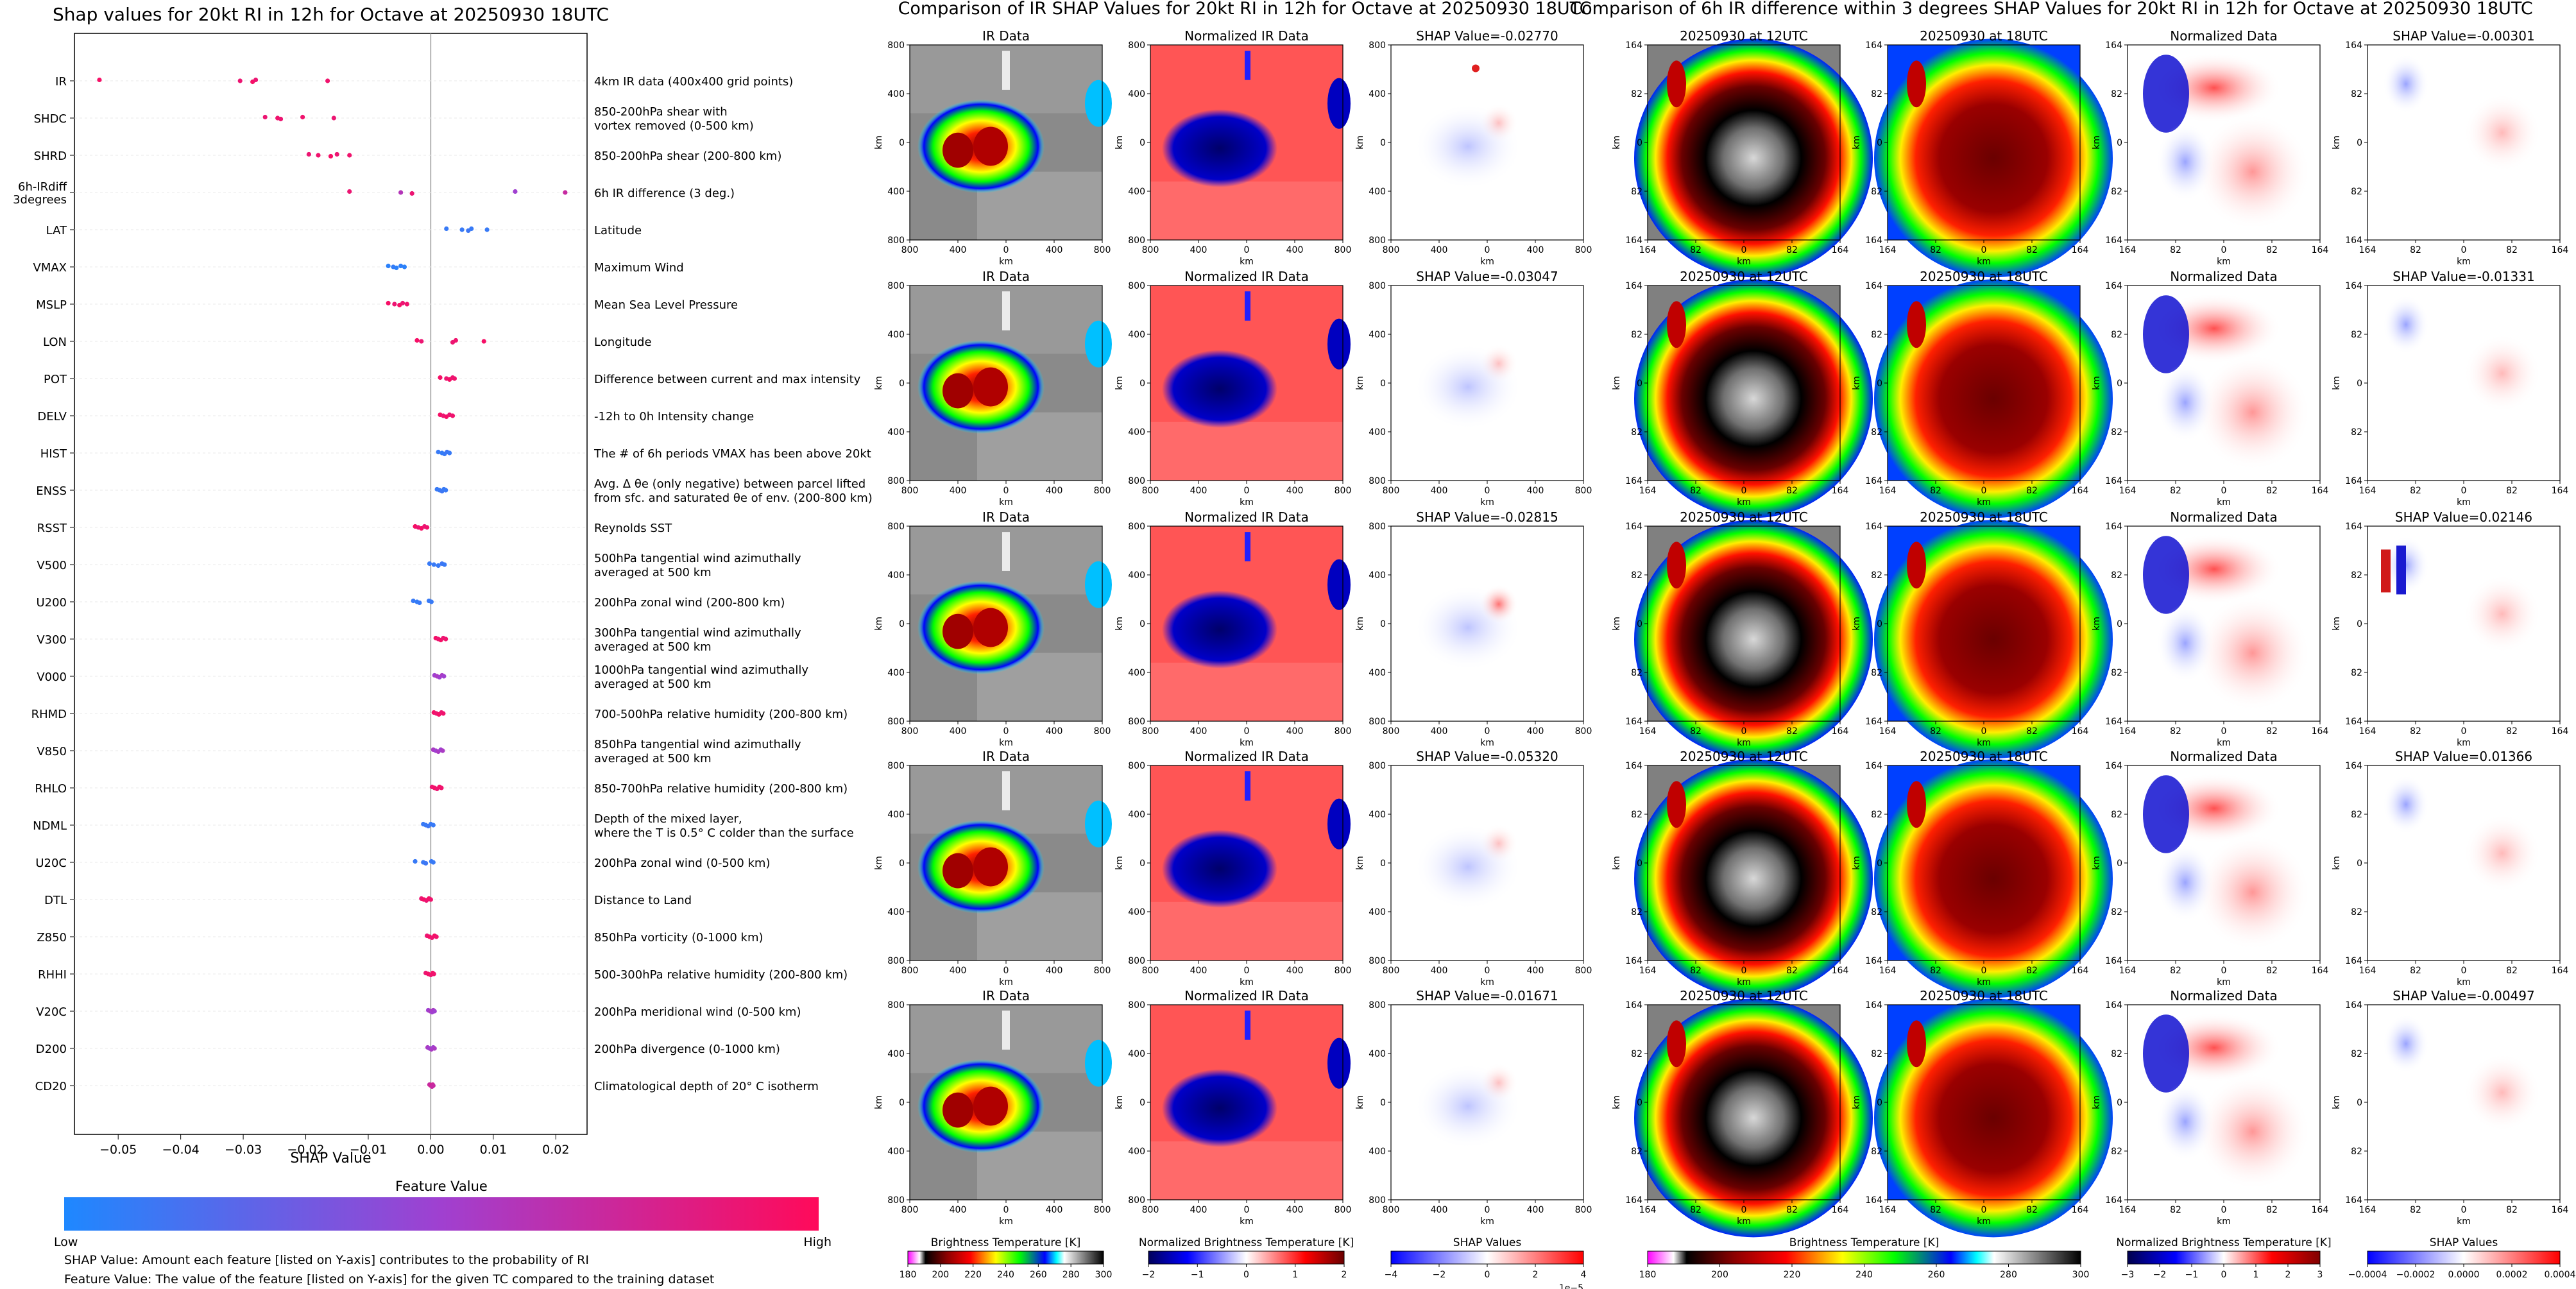 Image resolution: width=2576 pixels, height=1289 pixels. Describe the element at coordinates (1247, 1025) in the screenshot. I see `norm-streak` at that location.